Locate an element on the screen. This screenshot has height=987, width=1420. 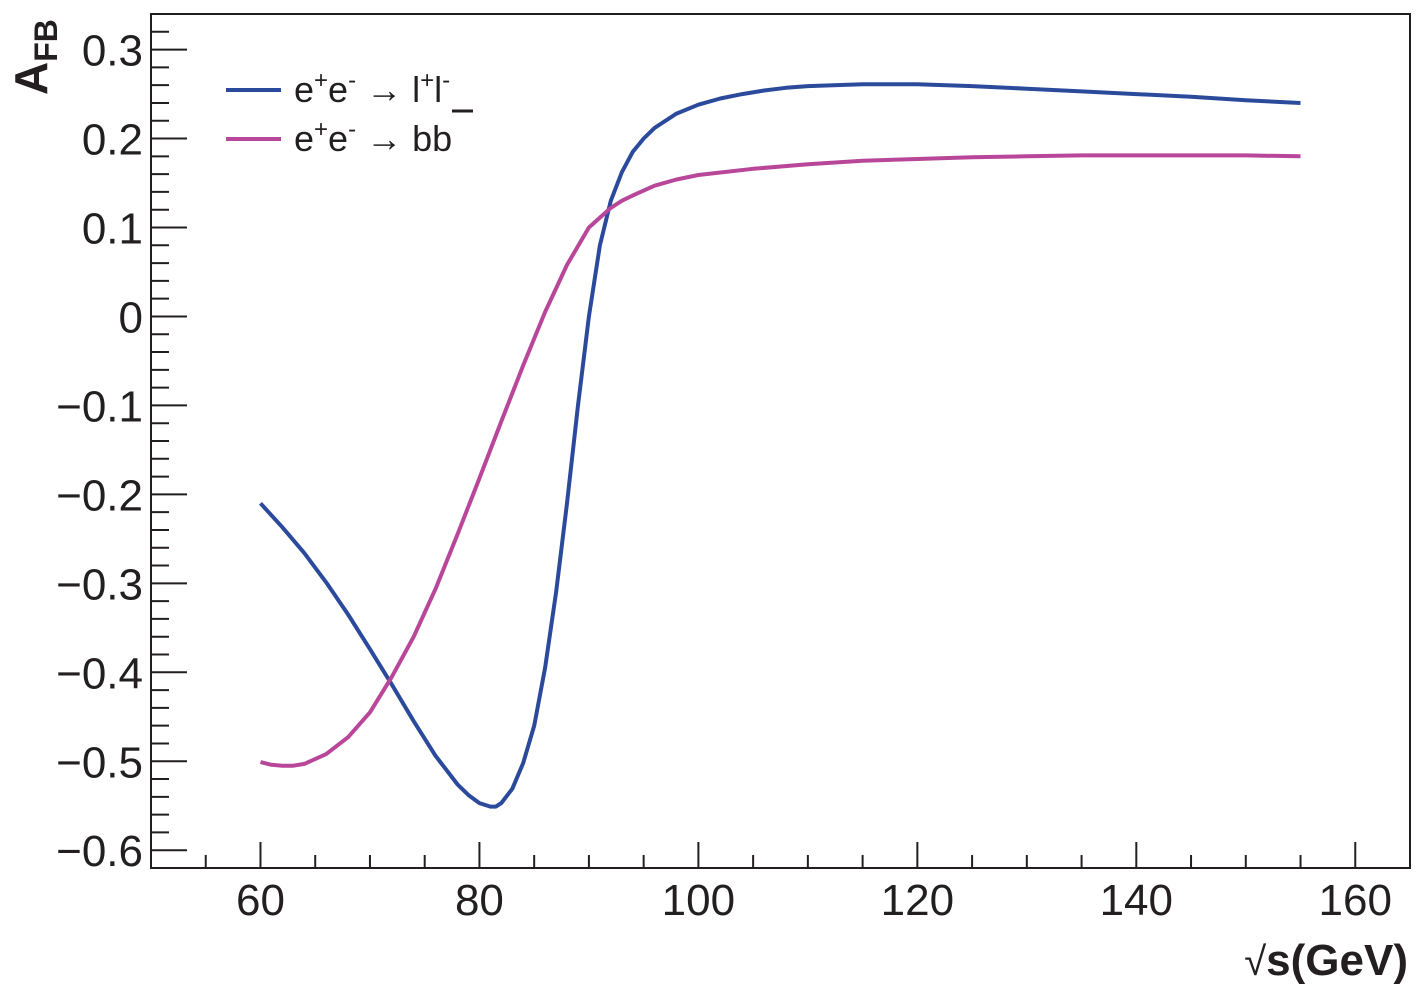
y-tick-label: 0 is located at coordinates (131, 317).